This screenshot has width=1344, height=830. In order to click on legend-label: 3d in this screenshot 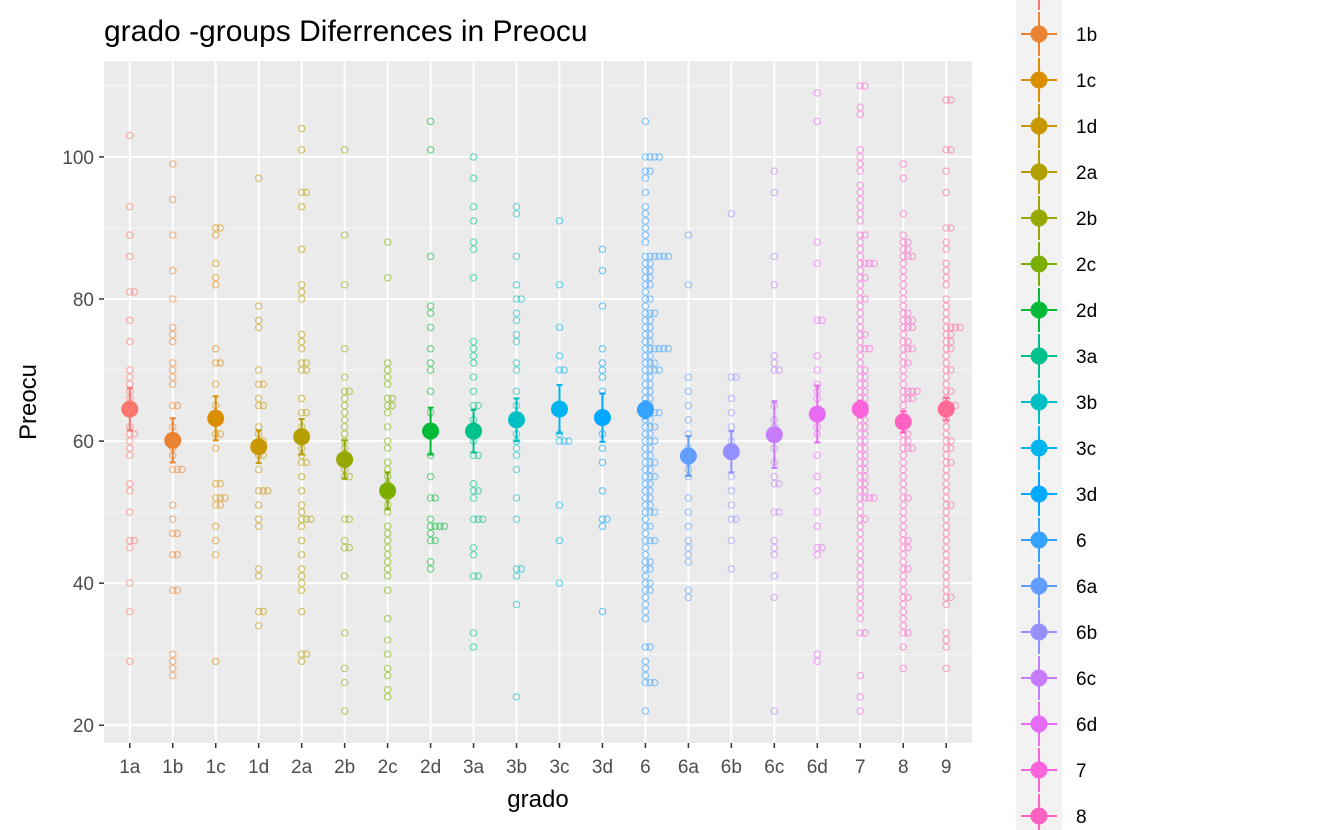, I will do `click(1086, 495)`.